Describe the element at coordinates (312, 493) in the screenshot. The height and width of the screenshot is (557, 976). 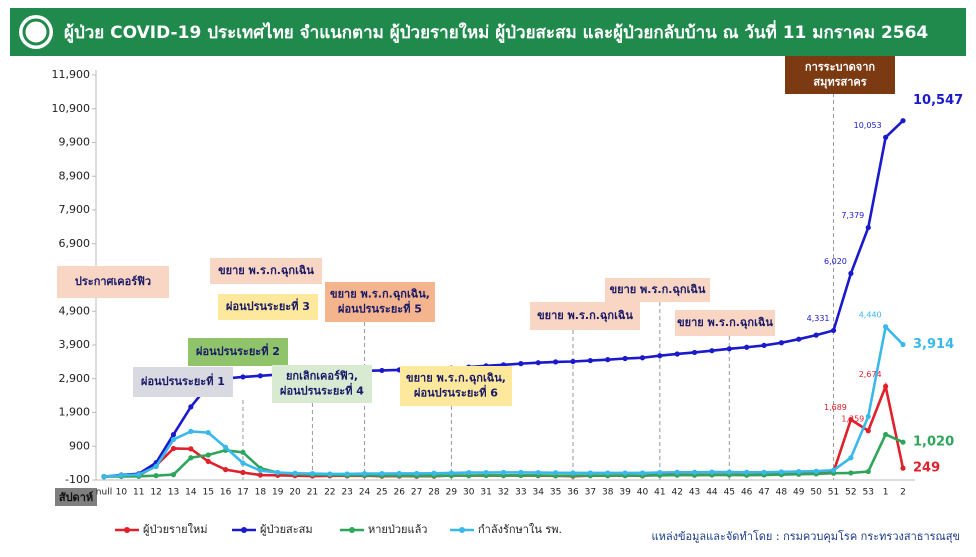
I see `x-tick-label: 21` at that location.